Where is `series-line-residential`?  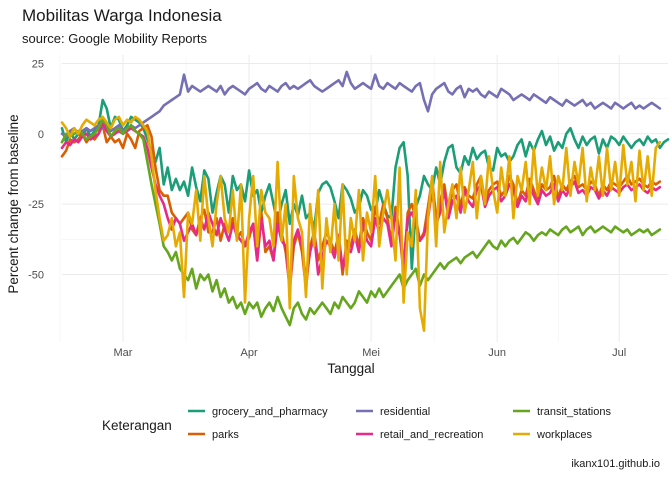
series-line-residential is located at coordinates (361, 104).